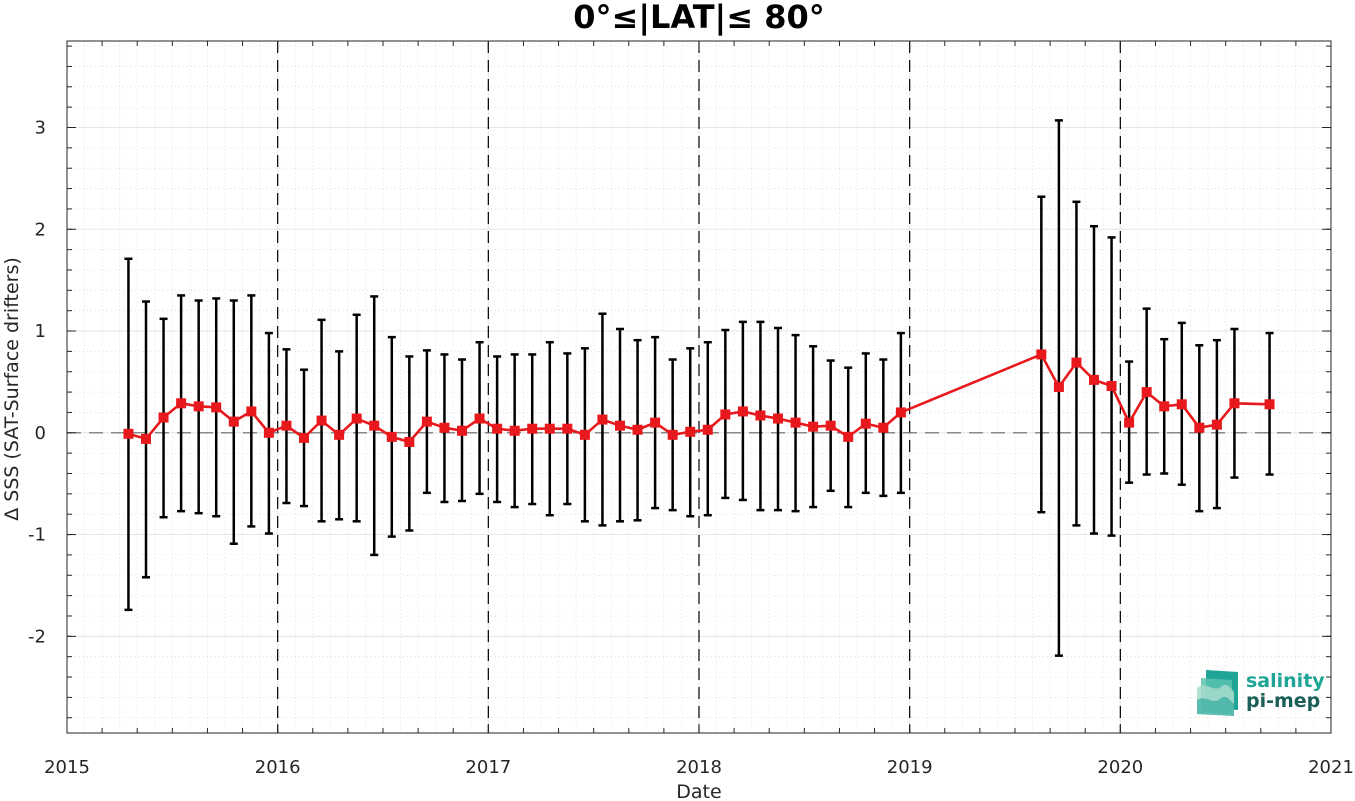 This screenshot has width=1355, height=801. I want to click on x-tick-labels: 2015 2016 2017 2018 2019 2020 2021, so click(699, 767).